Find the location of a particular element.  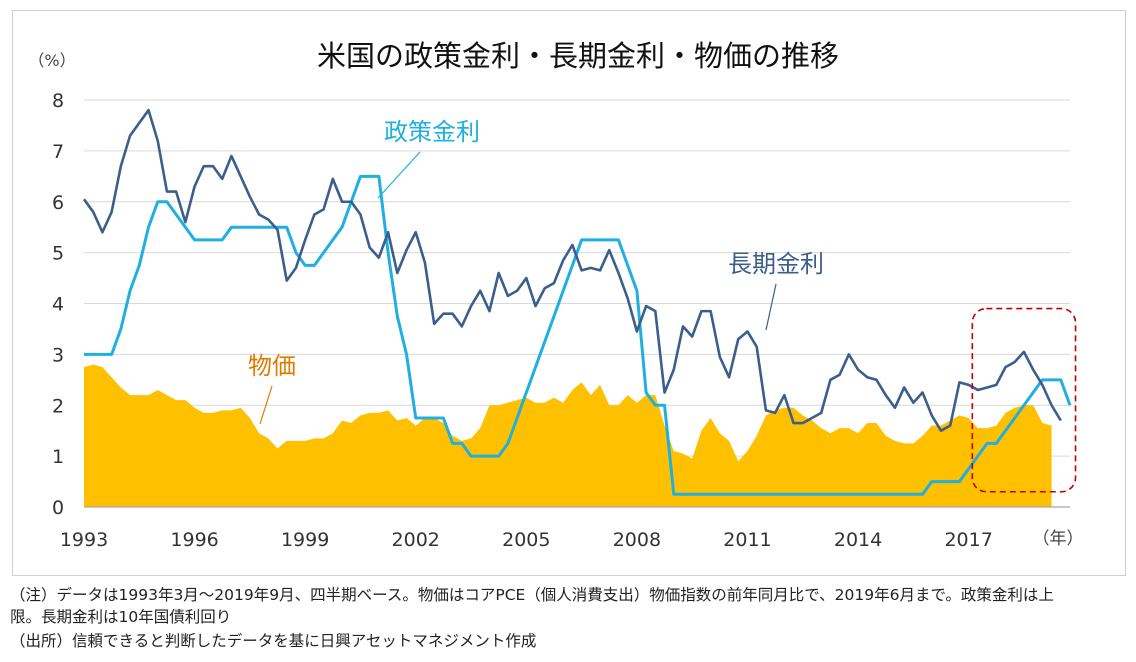

x-tick-label: 2005 is located at coordinates (526, 540).